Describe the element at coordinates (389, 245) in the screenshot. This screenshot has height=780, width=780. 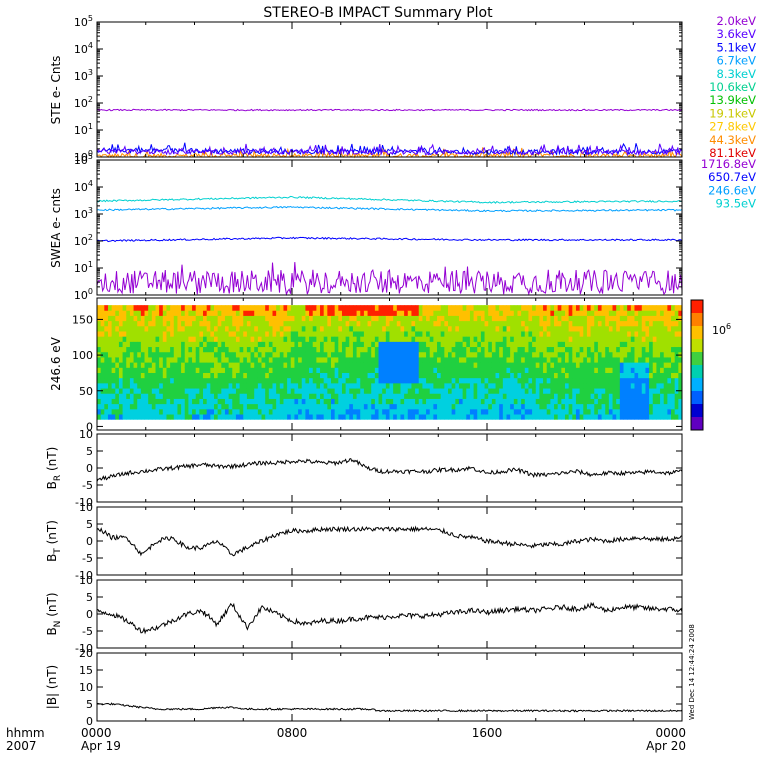
I see `swea-series-lines` at that location.